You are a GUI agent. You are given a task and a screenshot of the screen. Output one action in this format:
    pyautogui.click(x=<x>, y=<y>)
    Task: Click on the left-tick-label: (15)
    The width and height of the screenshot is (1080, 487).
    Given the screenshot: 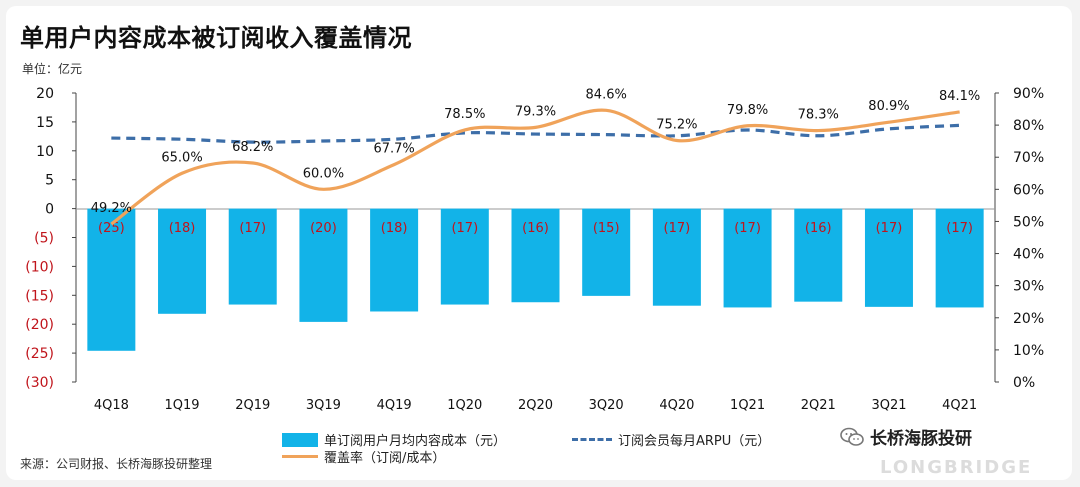 What is the action you would take?
    pyautogui.click(x=39, y=296)
    